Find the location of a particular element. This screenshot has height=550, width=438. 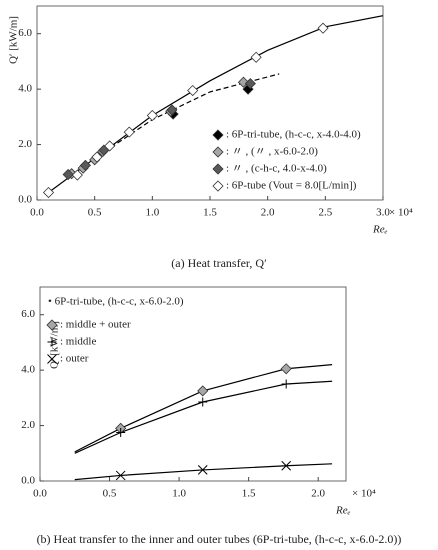

legend-label: : 〃 , (〃 , x-6.0-2.0) is located at coordinates (272, 152).